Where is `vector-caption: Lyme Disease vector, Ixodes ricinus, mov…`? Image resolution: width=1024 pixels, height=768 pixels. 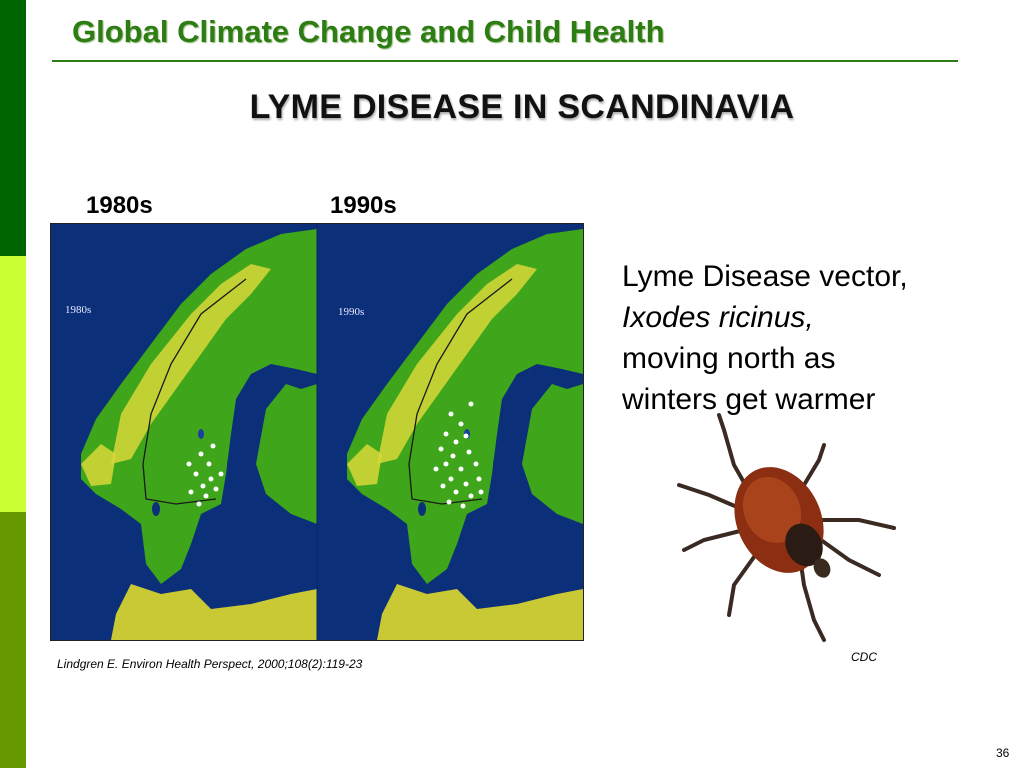 vector-caption: Lyme Disease vector, Ixodes ricinus, mov… is located at coordinates (802, 338).